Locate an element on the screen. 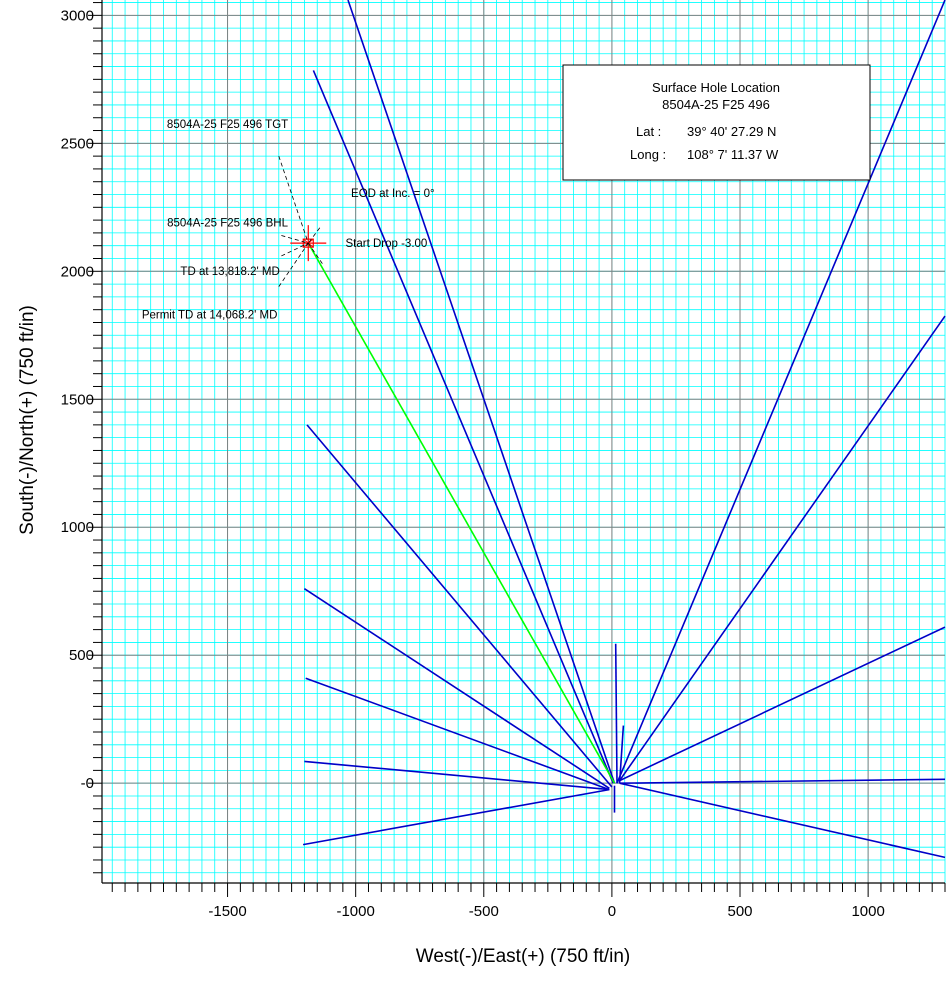 This screenshot has width=947, height=984. x-tick-label: -1000 is located at coordinates (355, 911).